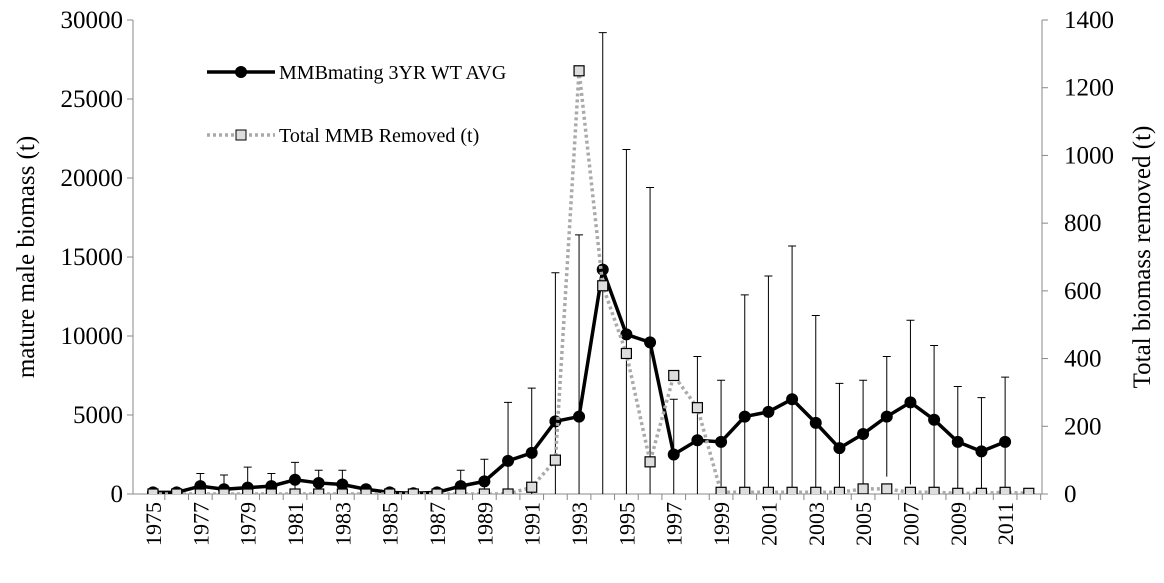 The height and width of the screenshot is (583, 1164). Describe the element at coordinates (1005, 523) in the screenshot. I see `x-tick-label: 2011` at that location.